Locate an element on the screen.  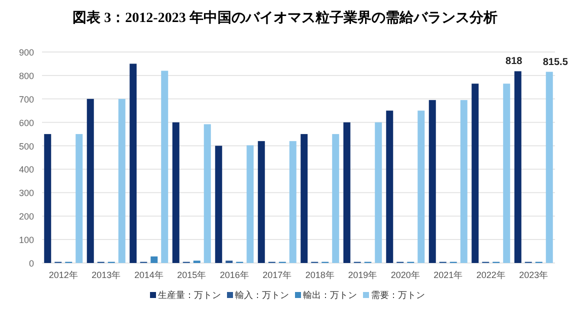
x-tick-label: 2020年 is located at coordinates (405, 275).